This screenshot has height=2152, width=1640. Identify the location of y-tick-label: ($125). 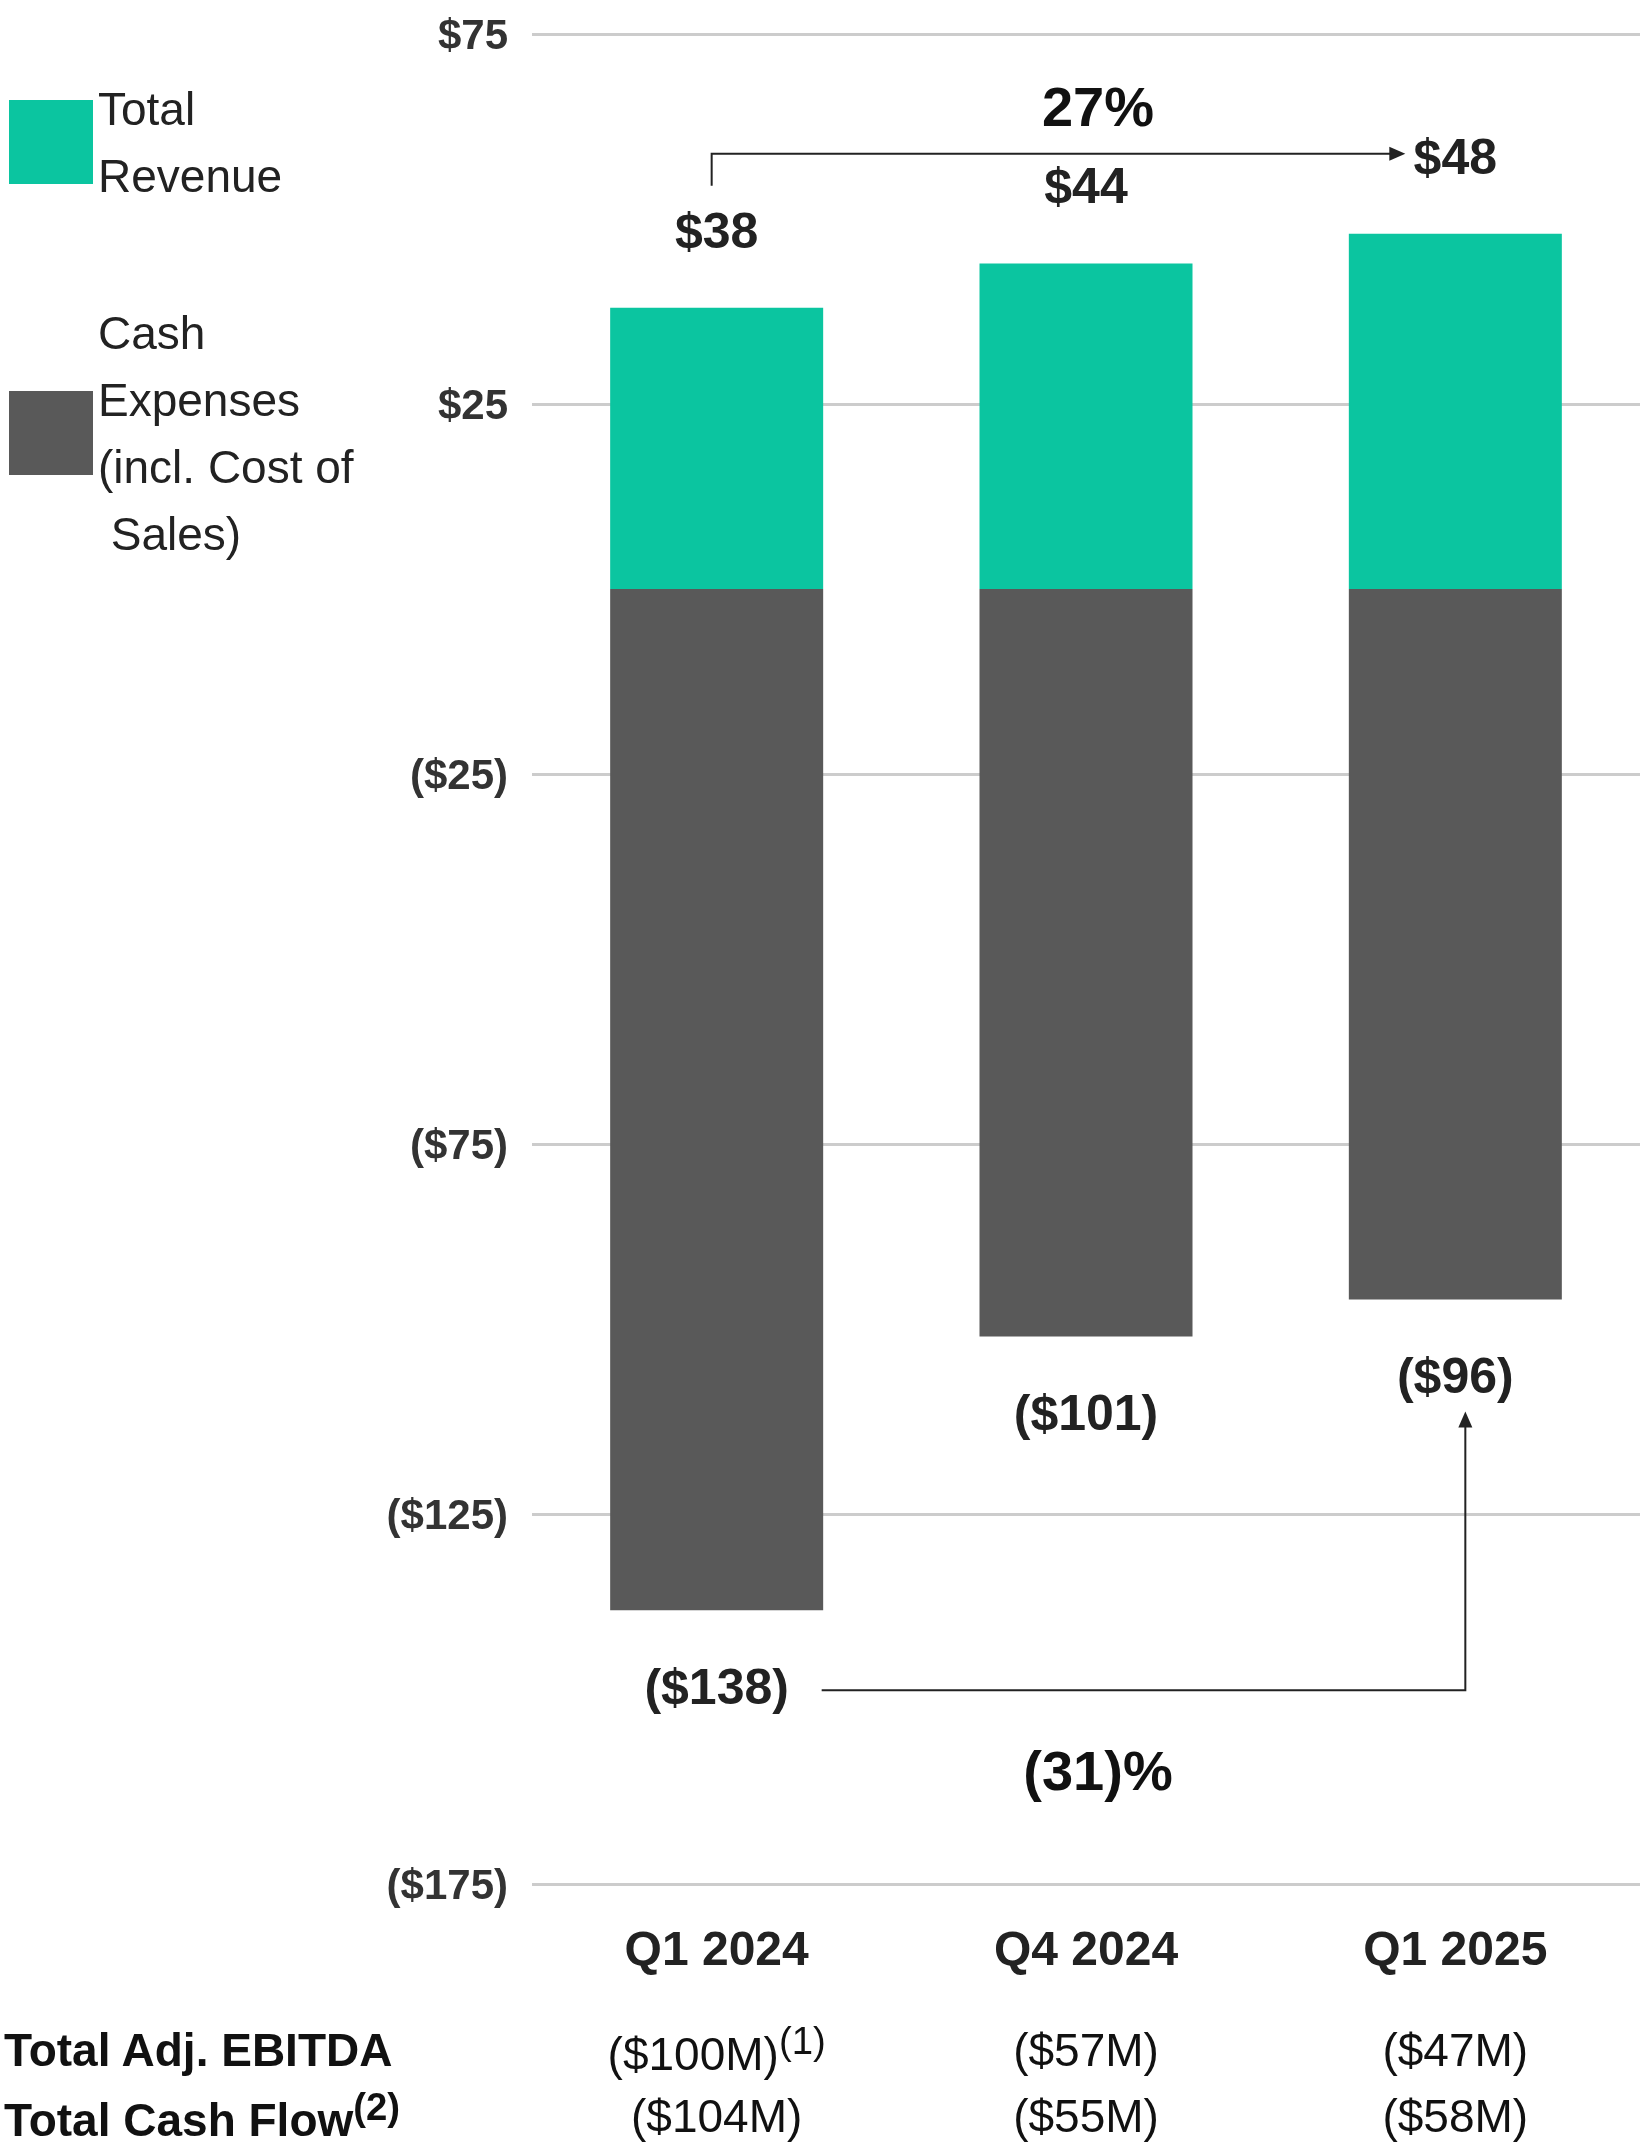
(447, 1514).